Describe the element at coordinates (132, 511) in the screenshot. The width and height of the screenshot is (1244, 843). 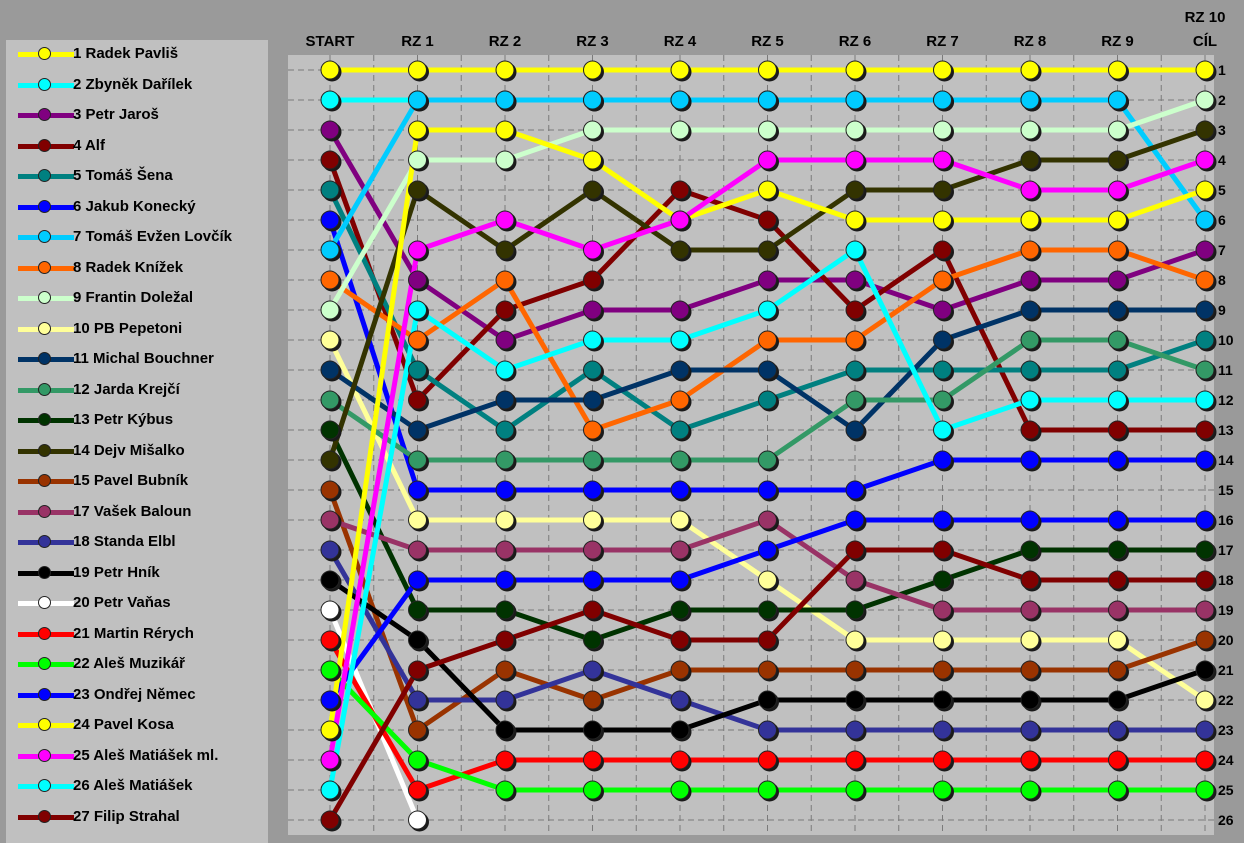
I see `legend-label: 17 Vašek Baloun` at that location.